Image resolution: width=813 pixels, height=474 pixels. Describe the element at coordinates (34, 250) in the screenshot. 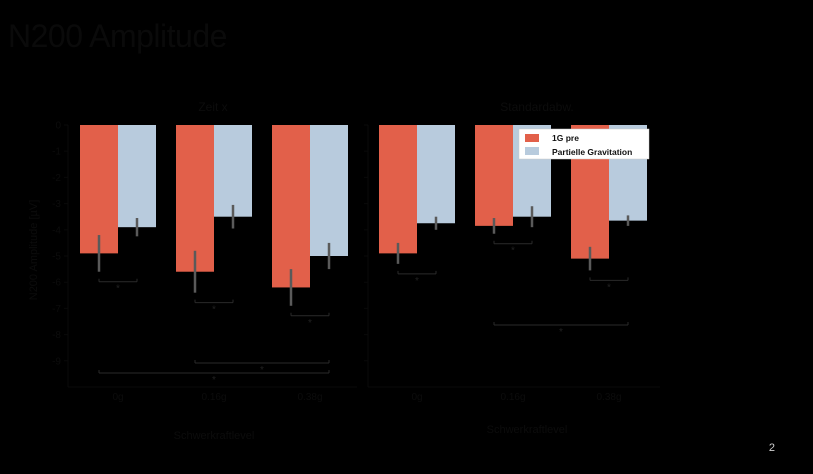

I see `y-axis-label: N200 Amplitude [µV]` at that location.